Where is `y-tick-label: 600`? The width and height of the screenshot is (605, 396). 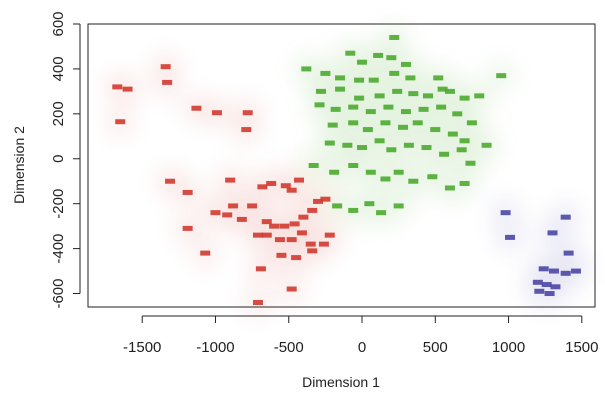 y-tick-label: 600 is located at coordinates (58, 23).